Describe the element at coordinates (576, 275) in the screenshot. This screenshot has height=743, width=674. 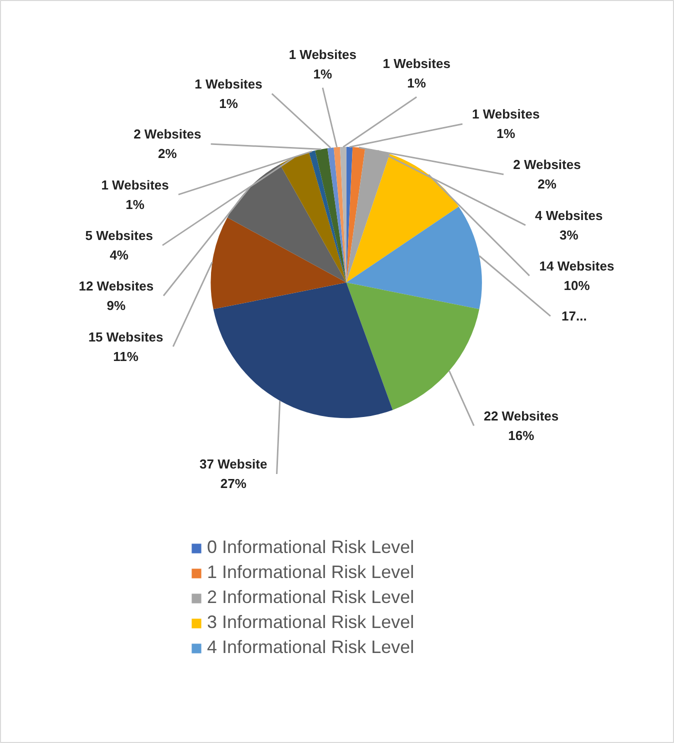
I see `data-label: 14 Websites 10%` at that location.